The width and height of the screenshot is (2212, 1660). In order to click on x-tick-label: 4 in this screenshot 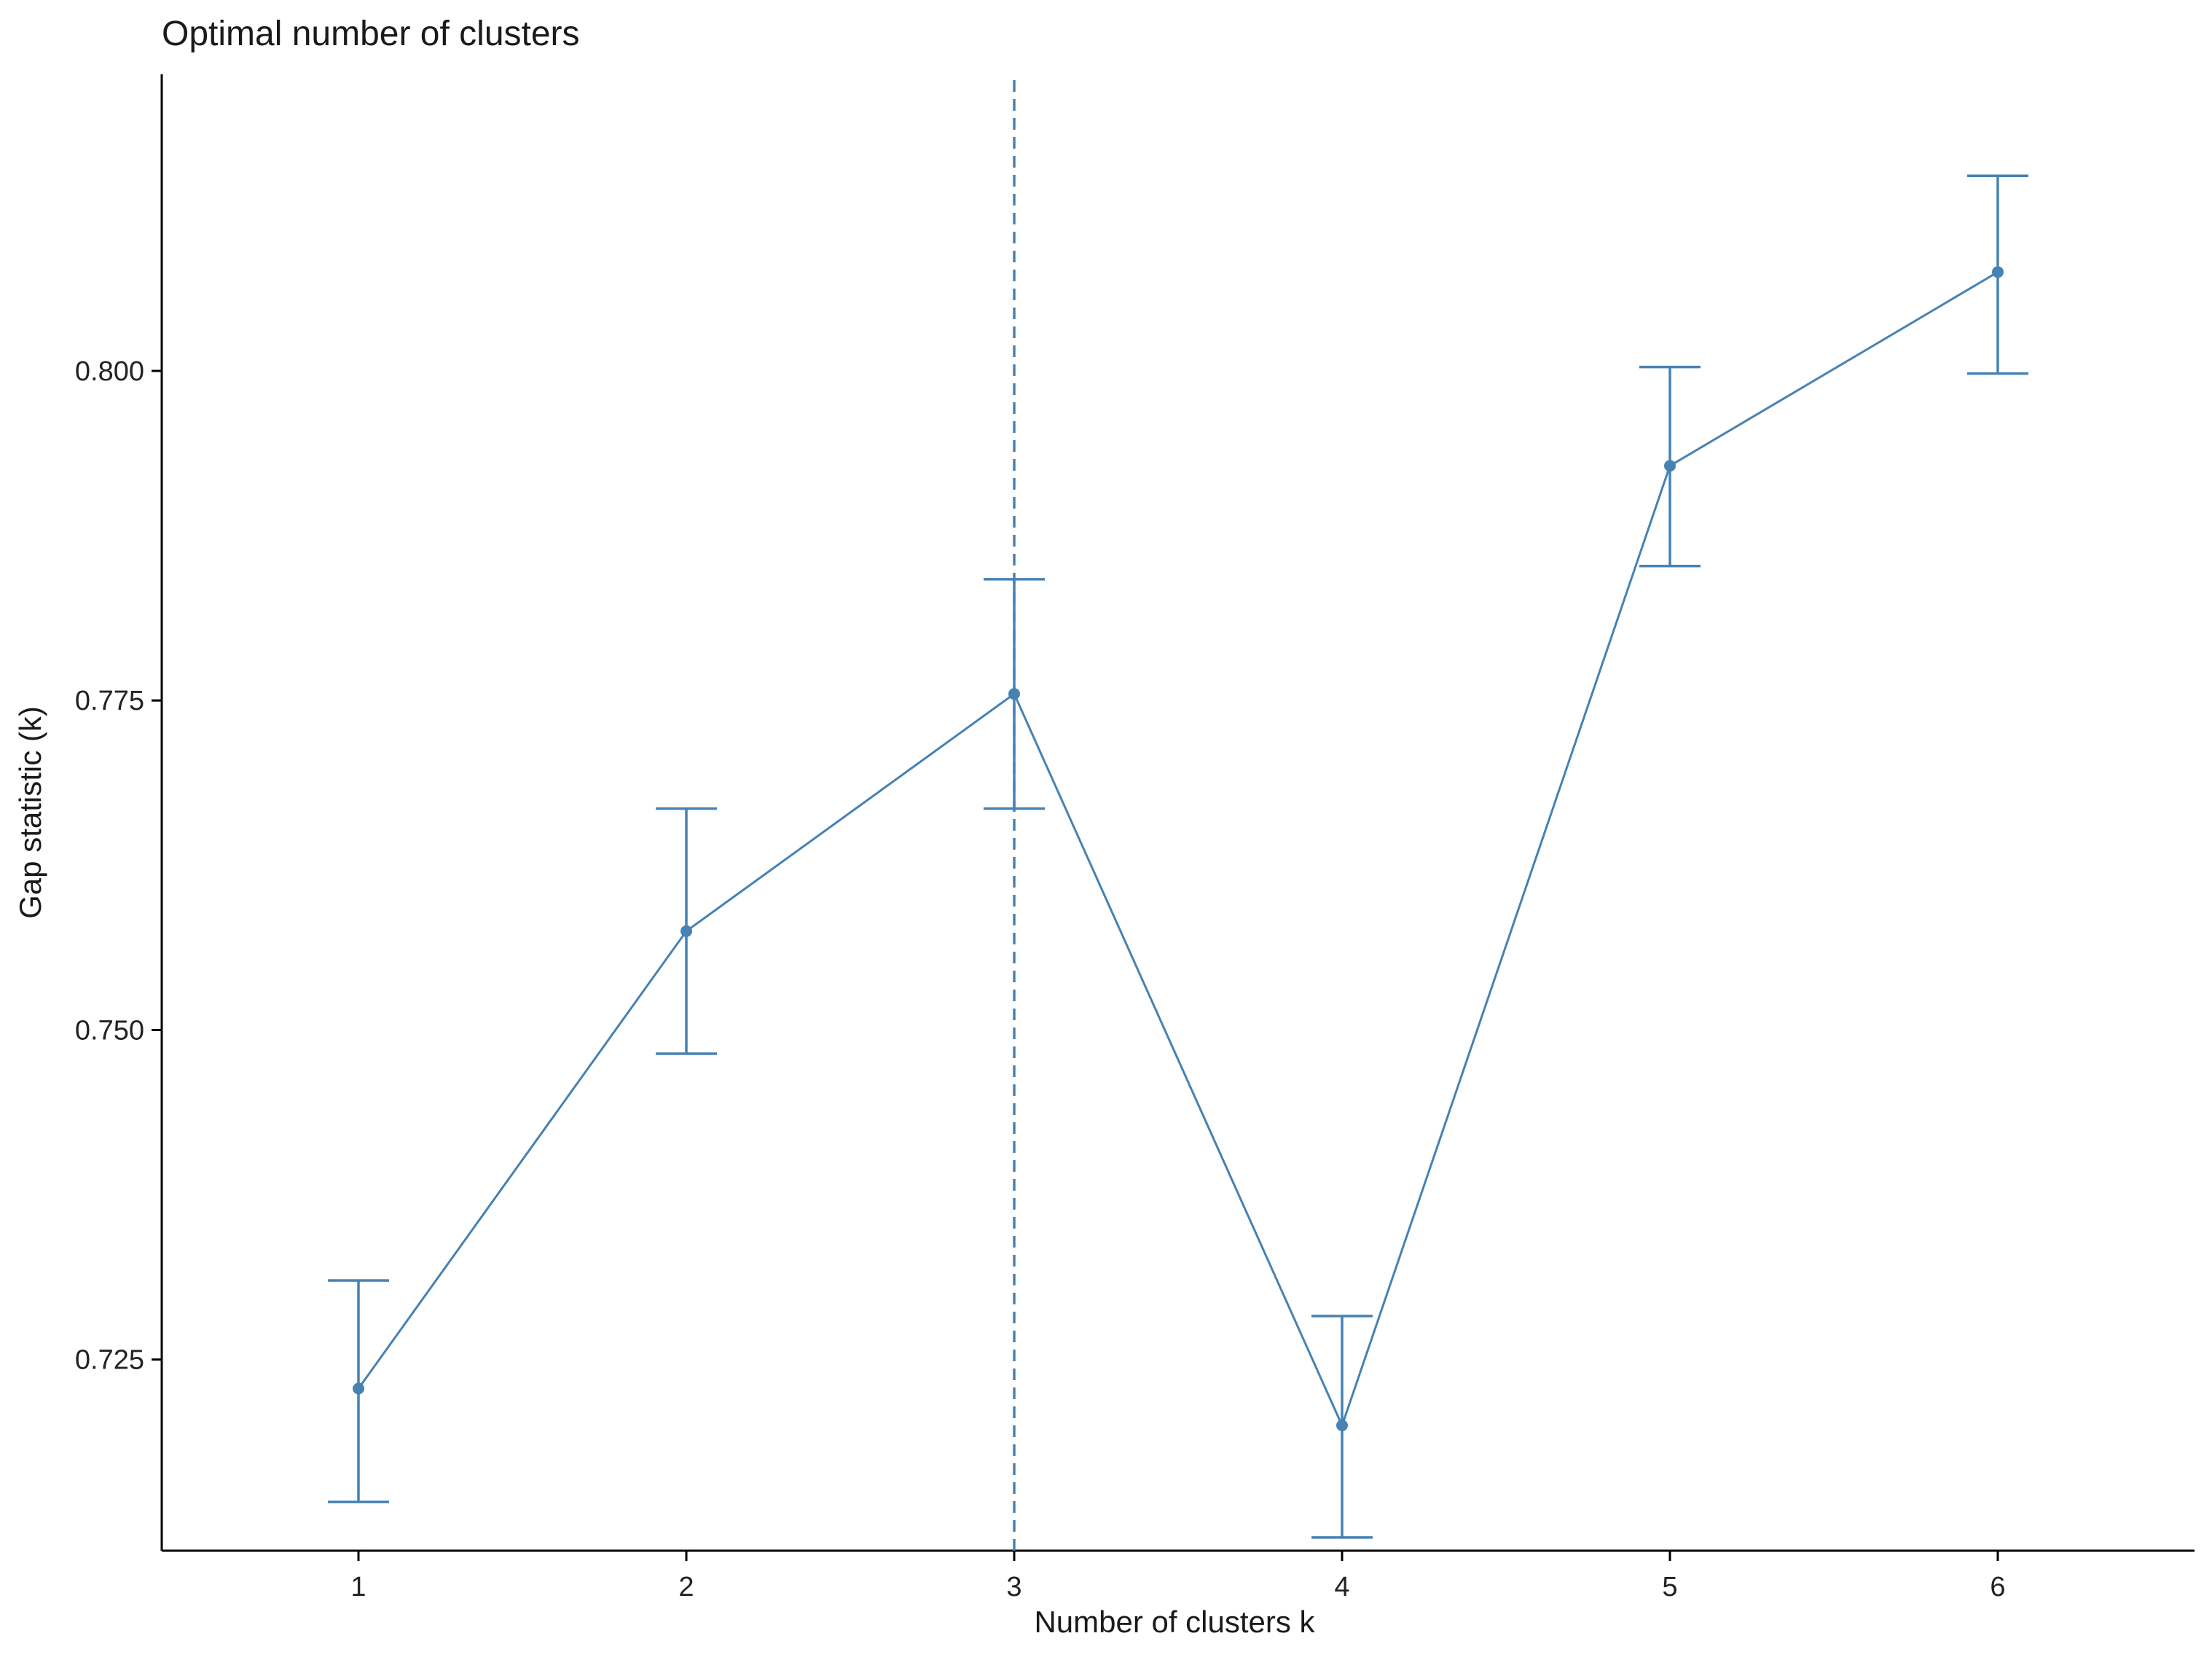, I will do `click(1341, 1587)`.